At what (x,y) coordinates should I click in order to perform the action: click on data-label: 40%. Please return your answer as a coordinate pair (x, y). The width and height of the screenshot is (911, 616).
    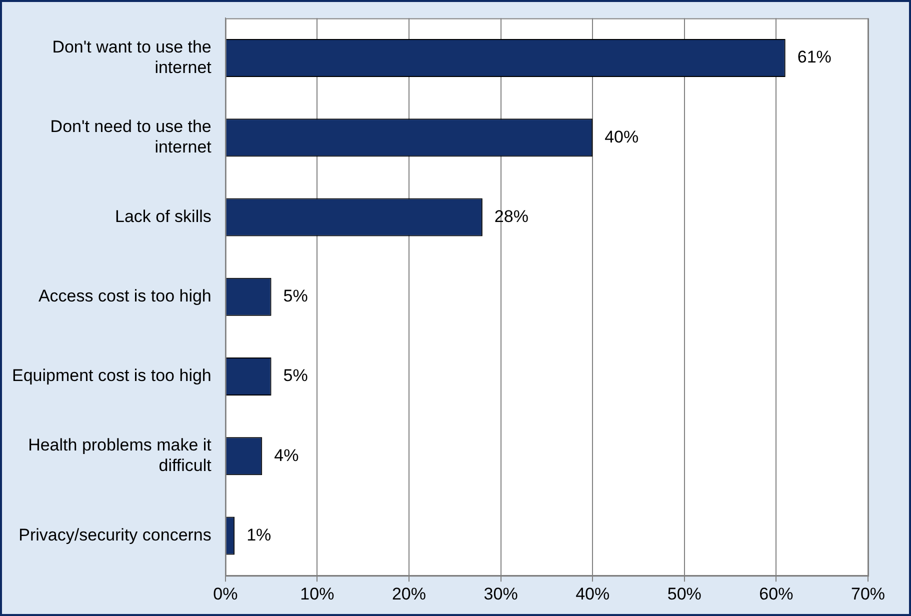
    Looking at the image, I should click on (621, 136).